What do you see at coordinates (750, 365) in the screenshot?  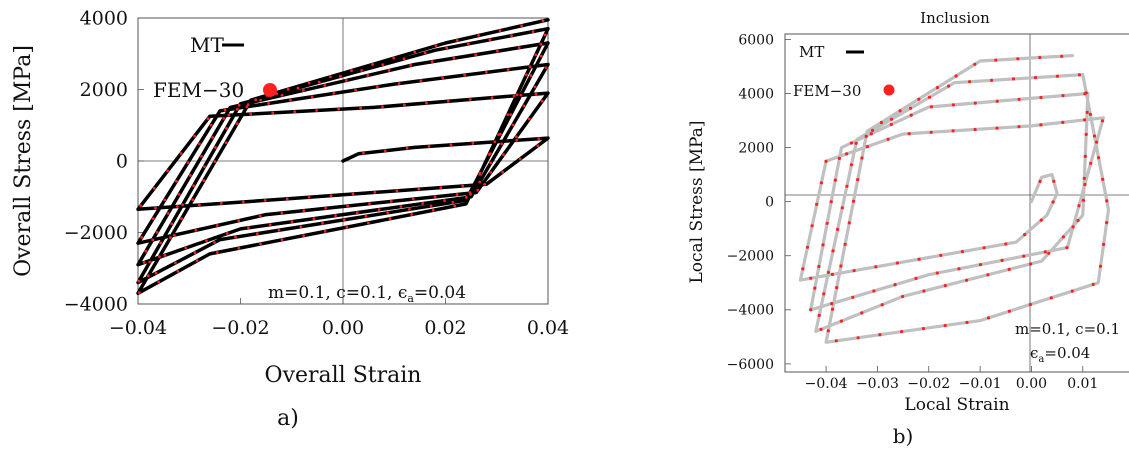 I see `y-tick-label: −6000` at bounding box center [750, 365].